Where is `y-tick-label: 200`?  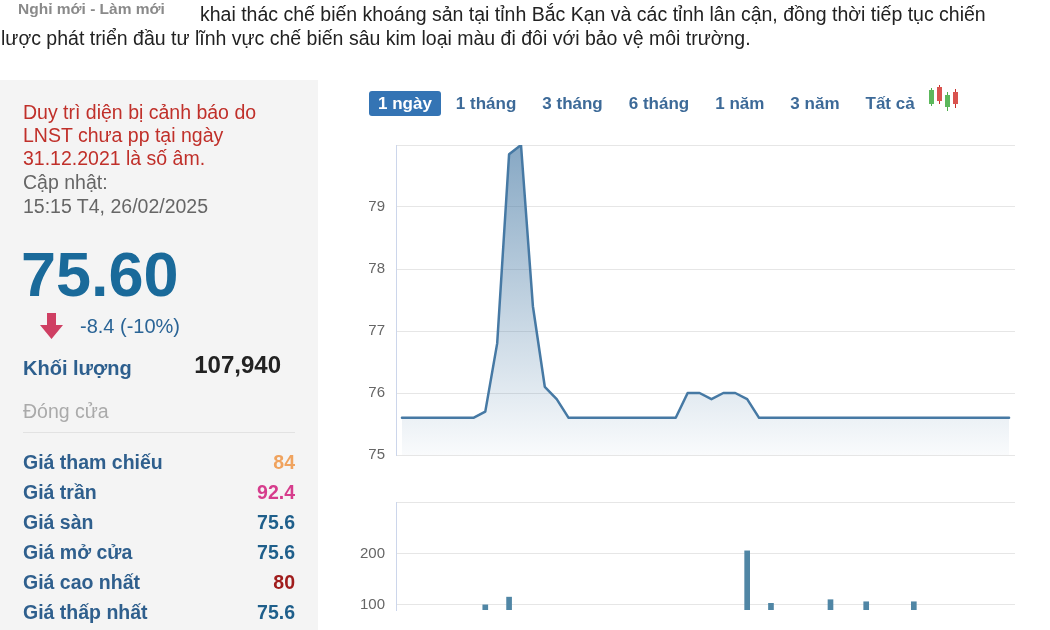 y-tick-label: 200 is located at coordinates (372, 552).